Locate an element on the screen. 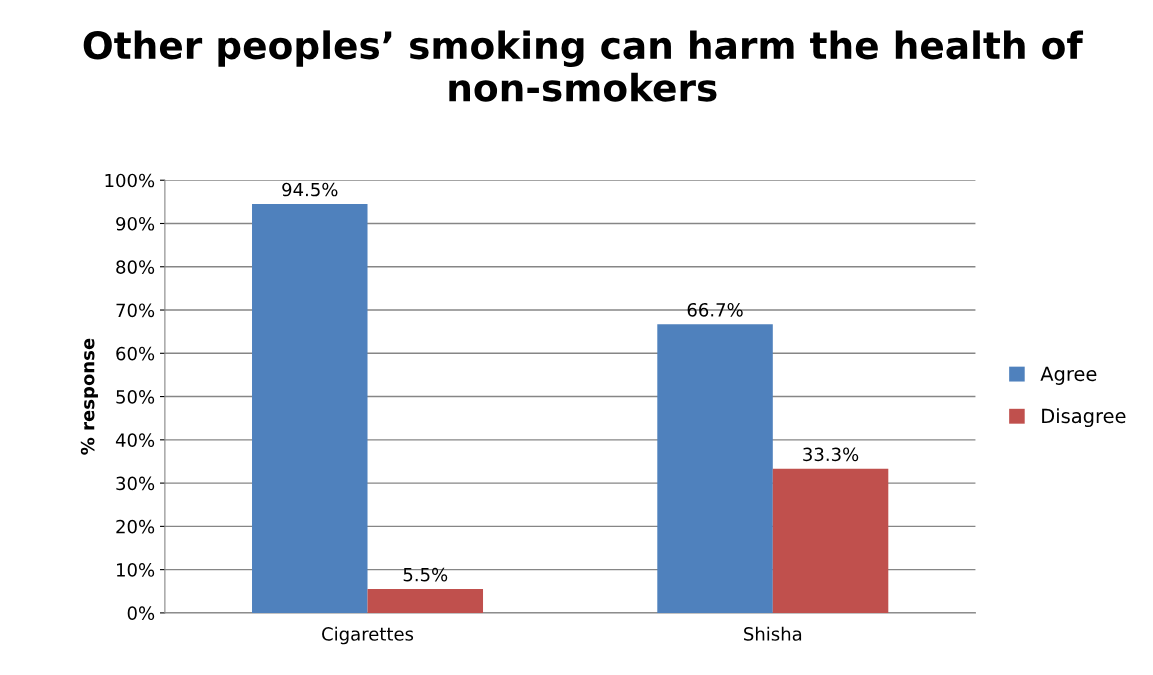 This screenshot has width=1153, height=675. data-label: 5.5% is located at coordinates (425, 574).